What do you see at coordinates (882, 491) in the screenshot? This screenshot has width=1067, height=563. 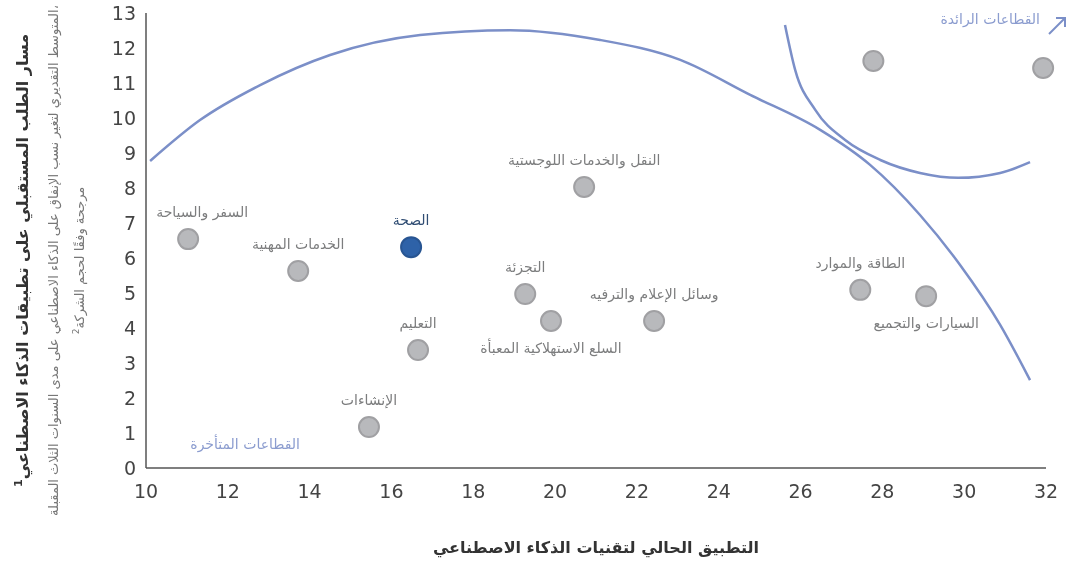 I see `x-tick-label: 28` at bounding box center [882, 491].